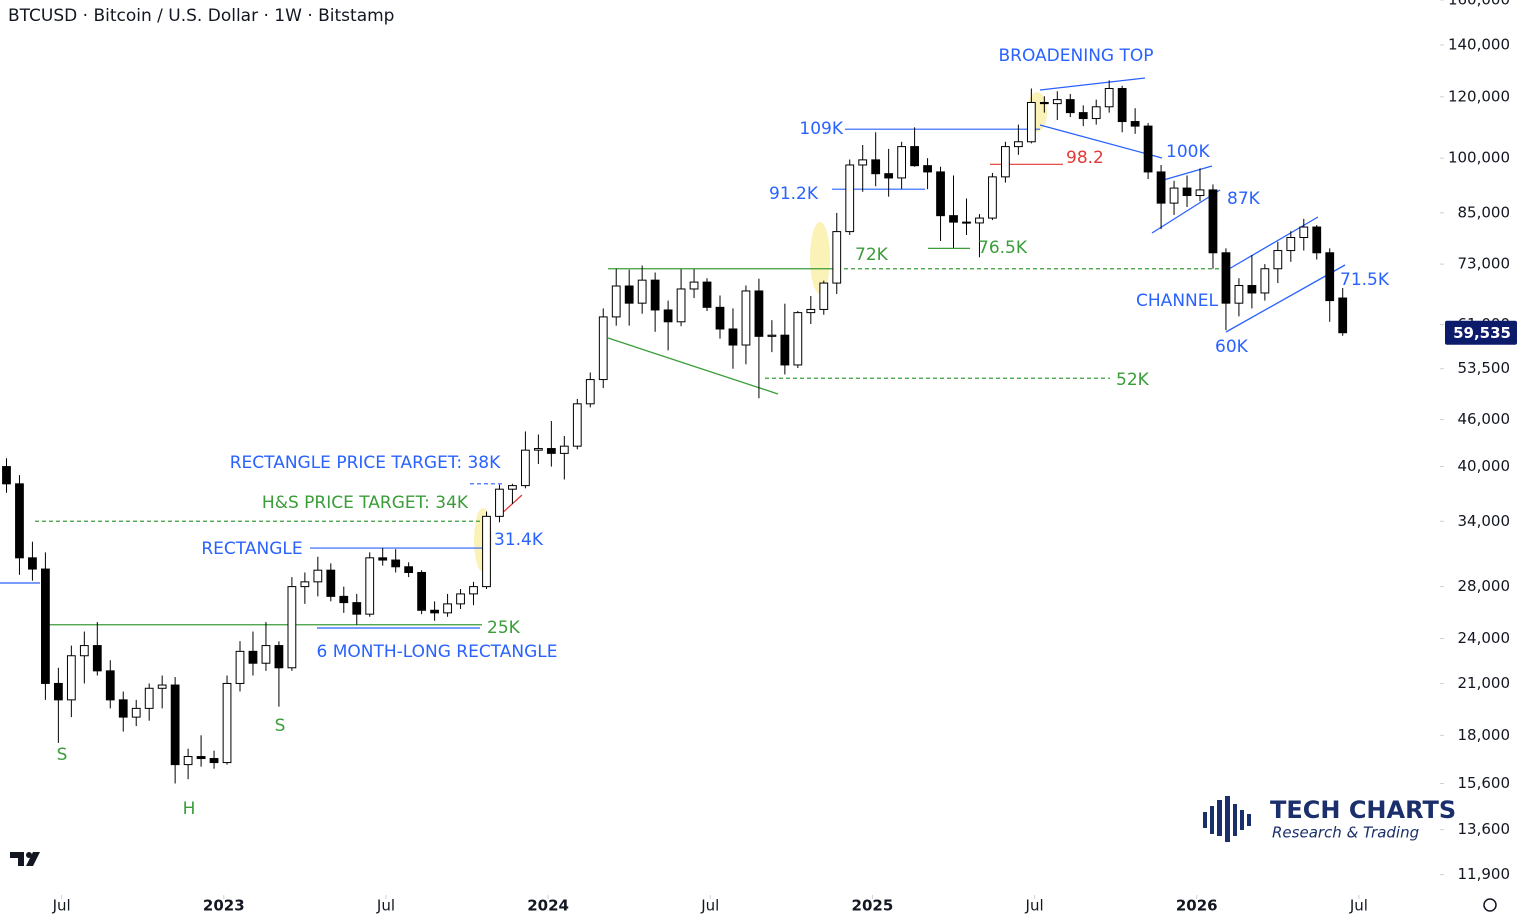  Describe the element at coordinates (794, 194) in the screenshot. I see `annotation: 91.2K` at that location.